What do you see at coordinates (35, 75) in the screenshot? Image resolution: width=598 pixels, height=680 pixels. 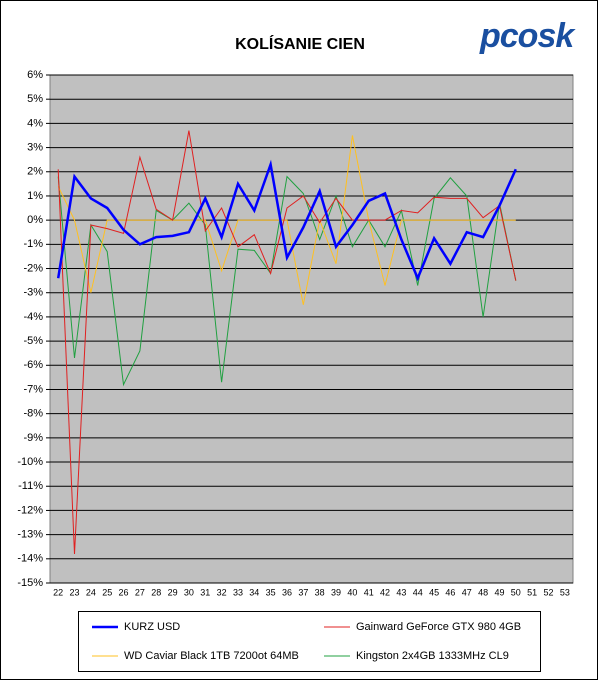 I see `y-tick-label: 6%` at bounding box center [35, 75].